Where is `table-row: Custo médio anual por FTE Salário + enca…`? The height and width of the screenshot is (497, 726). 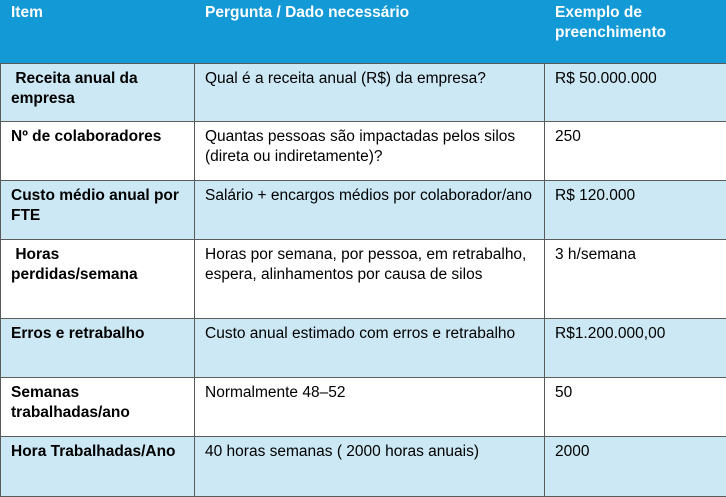
table-row: Custo médio anual por FTE Salário + enca… is located at coordinates (363, 210).